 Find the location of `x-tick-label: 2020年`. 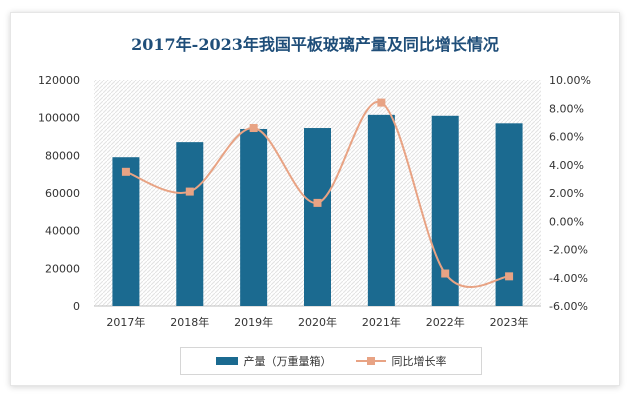

x-tick-label: 2020年 is located at coordinates (317, 322).